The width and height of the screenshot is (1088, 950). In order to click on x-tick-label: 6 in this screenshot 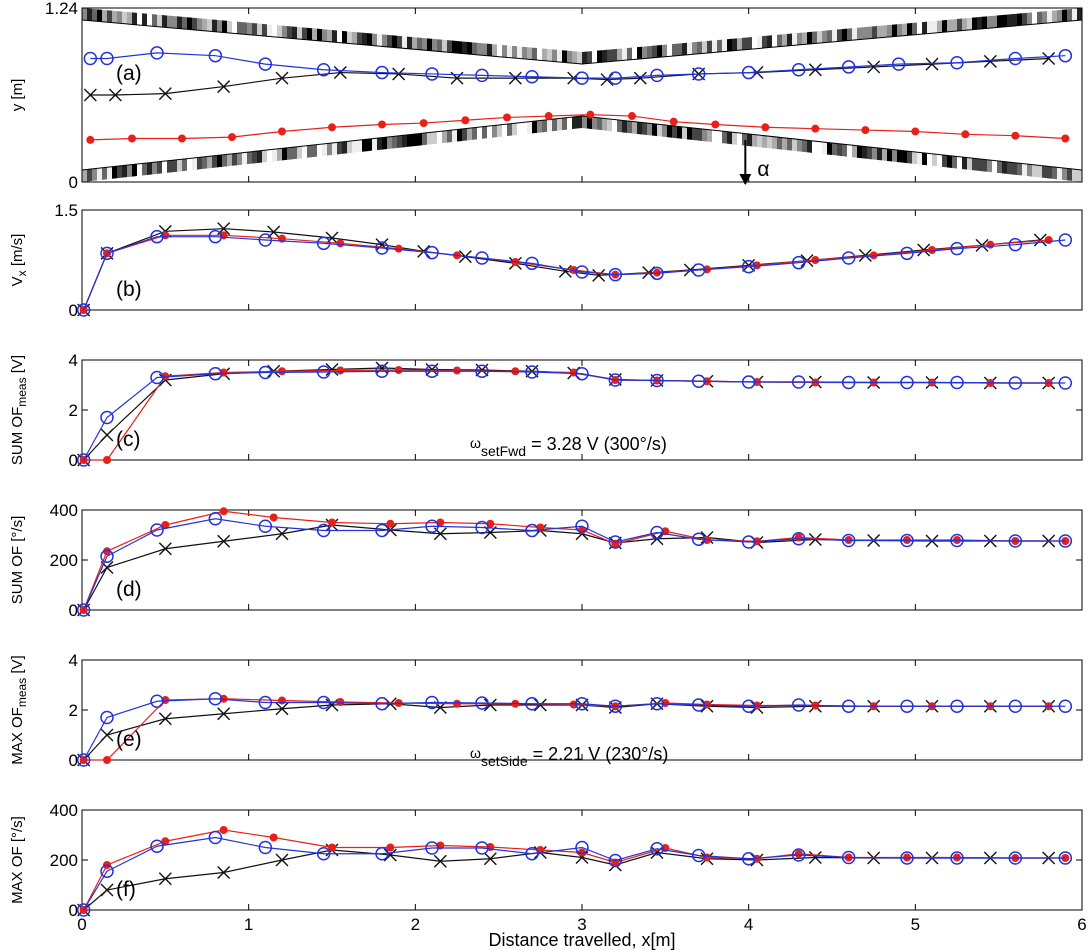, I will do `click(1081, 924)`.